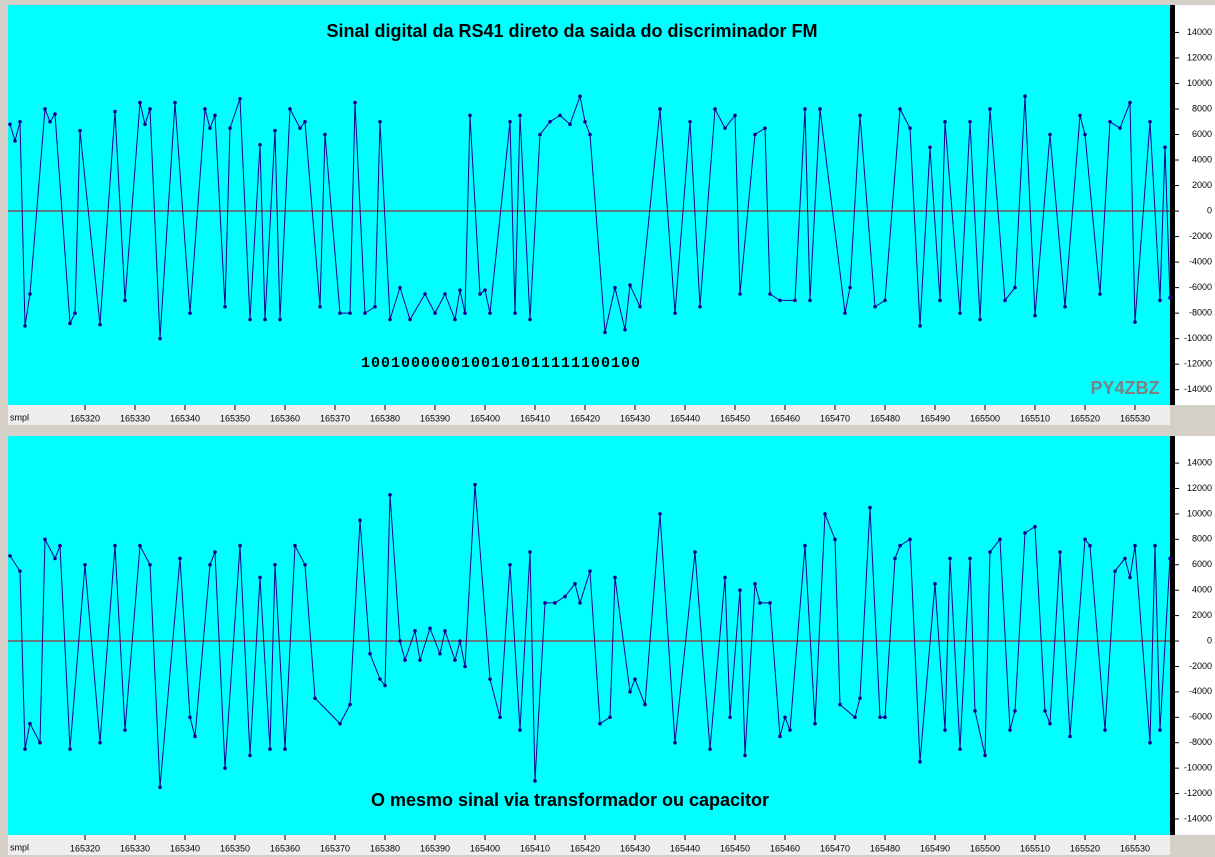 The height and width of the screenshot is (857, 1215). I want to click on y-tick-label: 10000, so click(1199, 513).